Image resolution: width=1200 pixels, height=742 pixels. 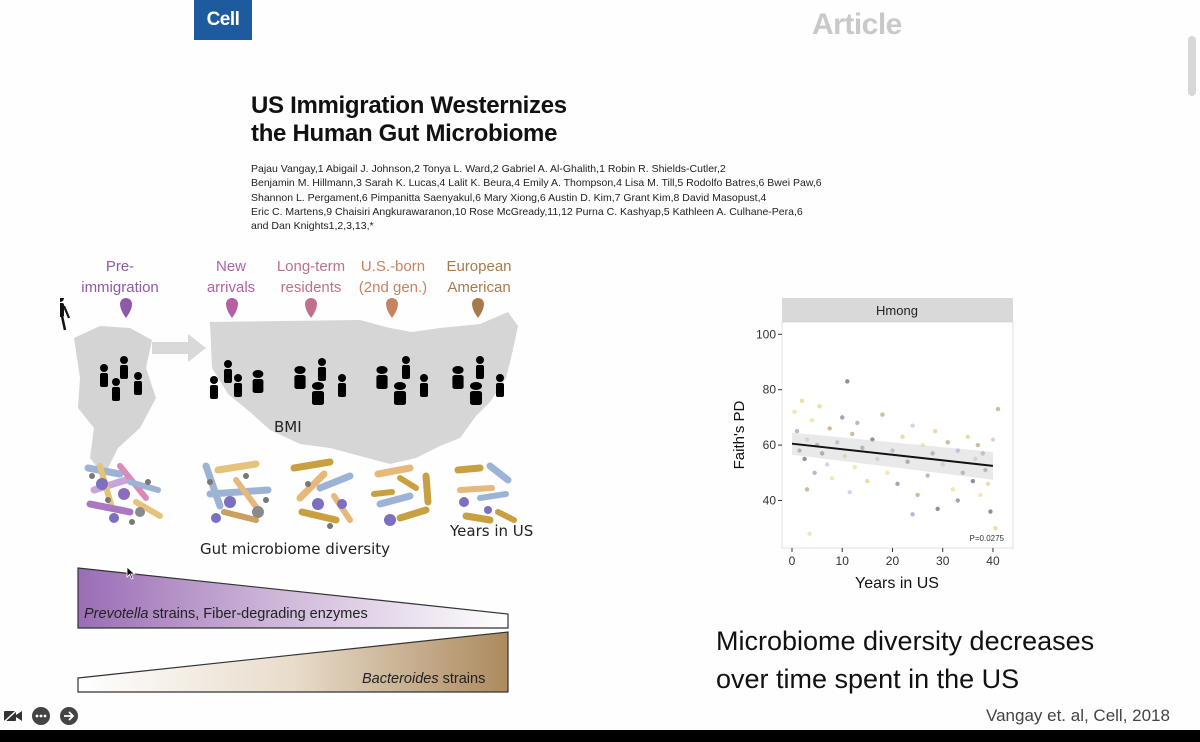 What do you see at coordinates (1078, 715) in the screenshot?
I see `citation: Vangay et. al, Cell, 2018` at bounding box center [1078, 715].